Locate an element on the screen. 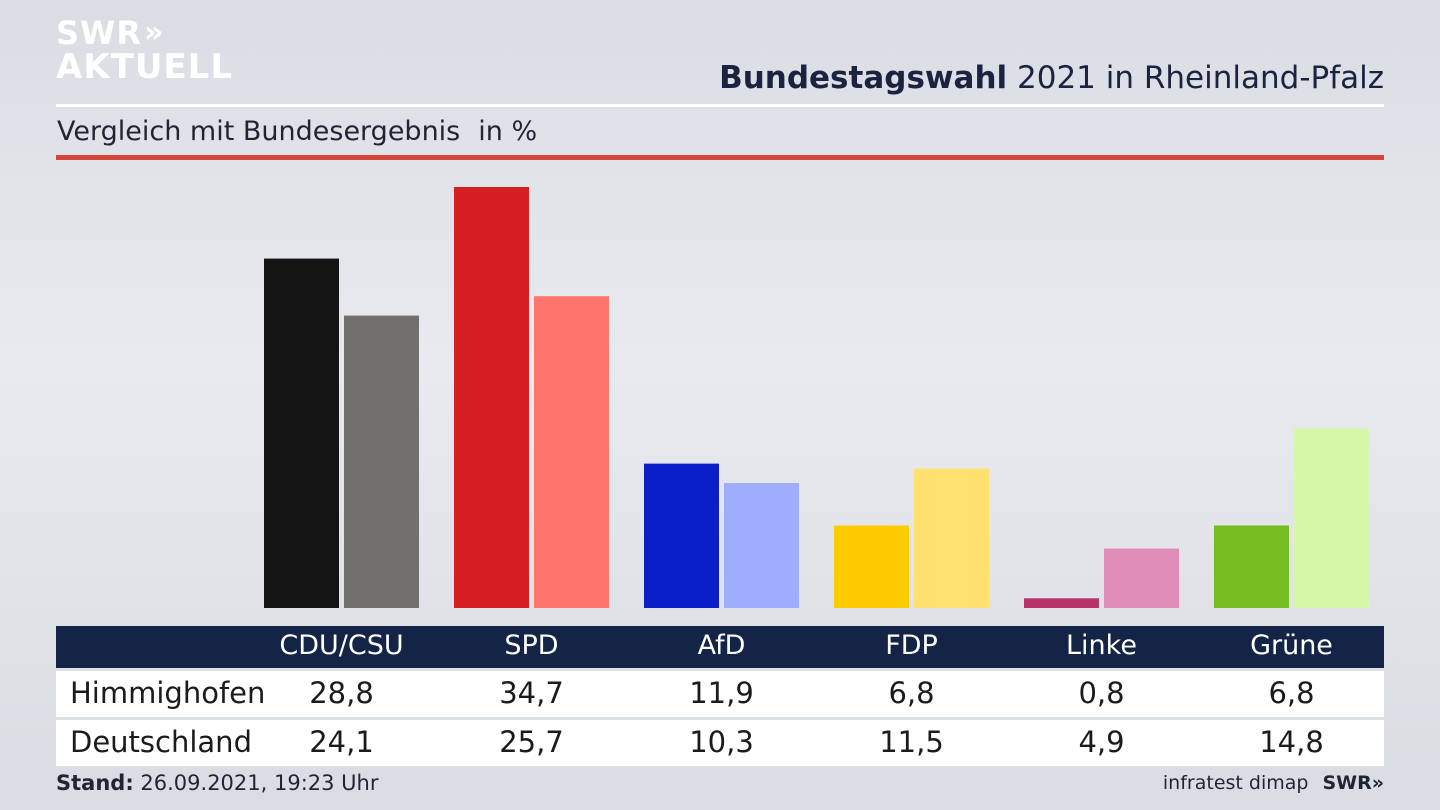  bar-afd-himmighofen is located at coordinates (681, 535).